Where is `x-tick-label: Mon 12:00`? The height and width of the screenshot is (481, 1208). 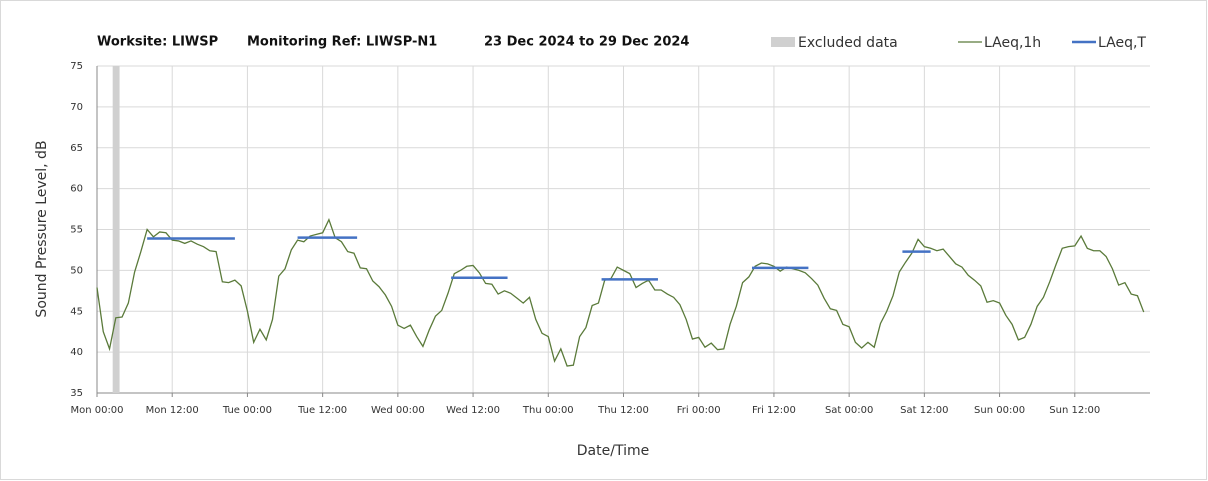 x-tick-label: Mon 12:00 is located at coordinates (172, 410).